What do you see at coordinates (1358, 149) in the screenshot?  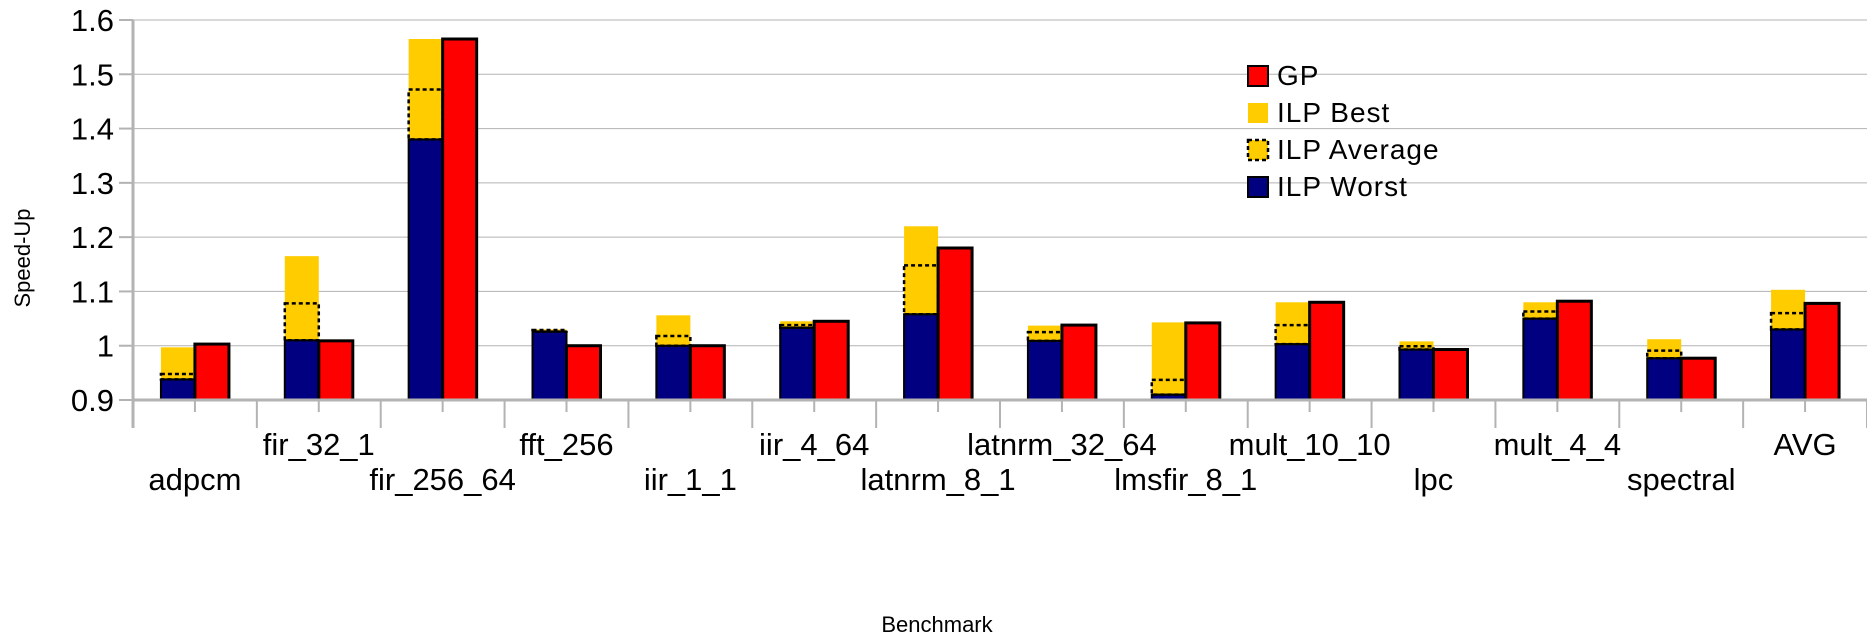 I see `legend-label: ILP Average` at bounding box center [1358, 149].